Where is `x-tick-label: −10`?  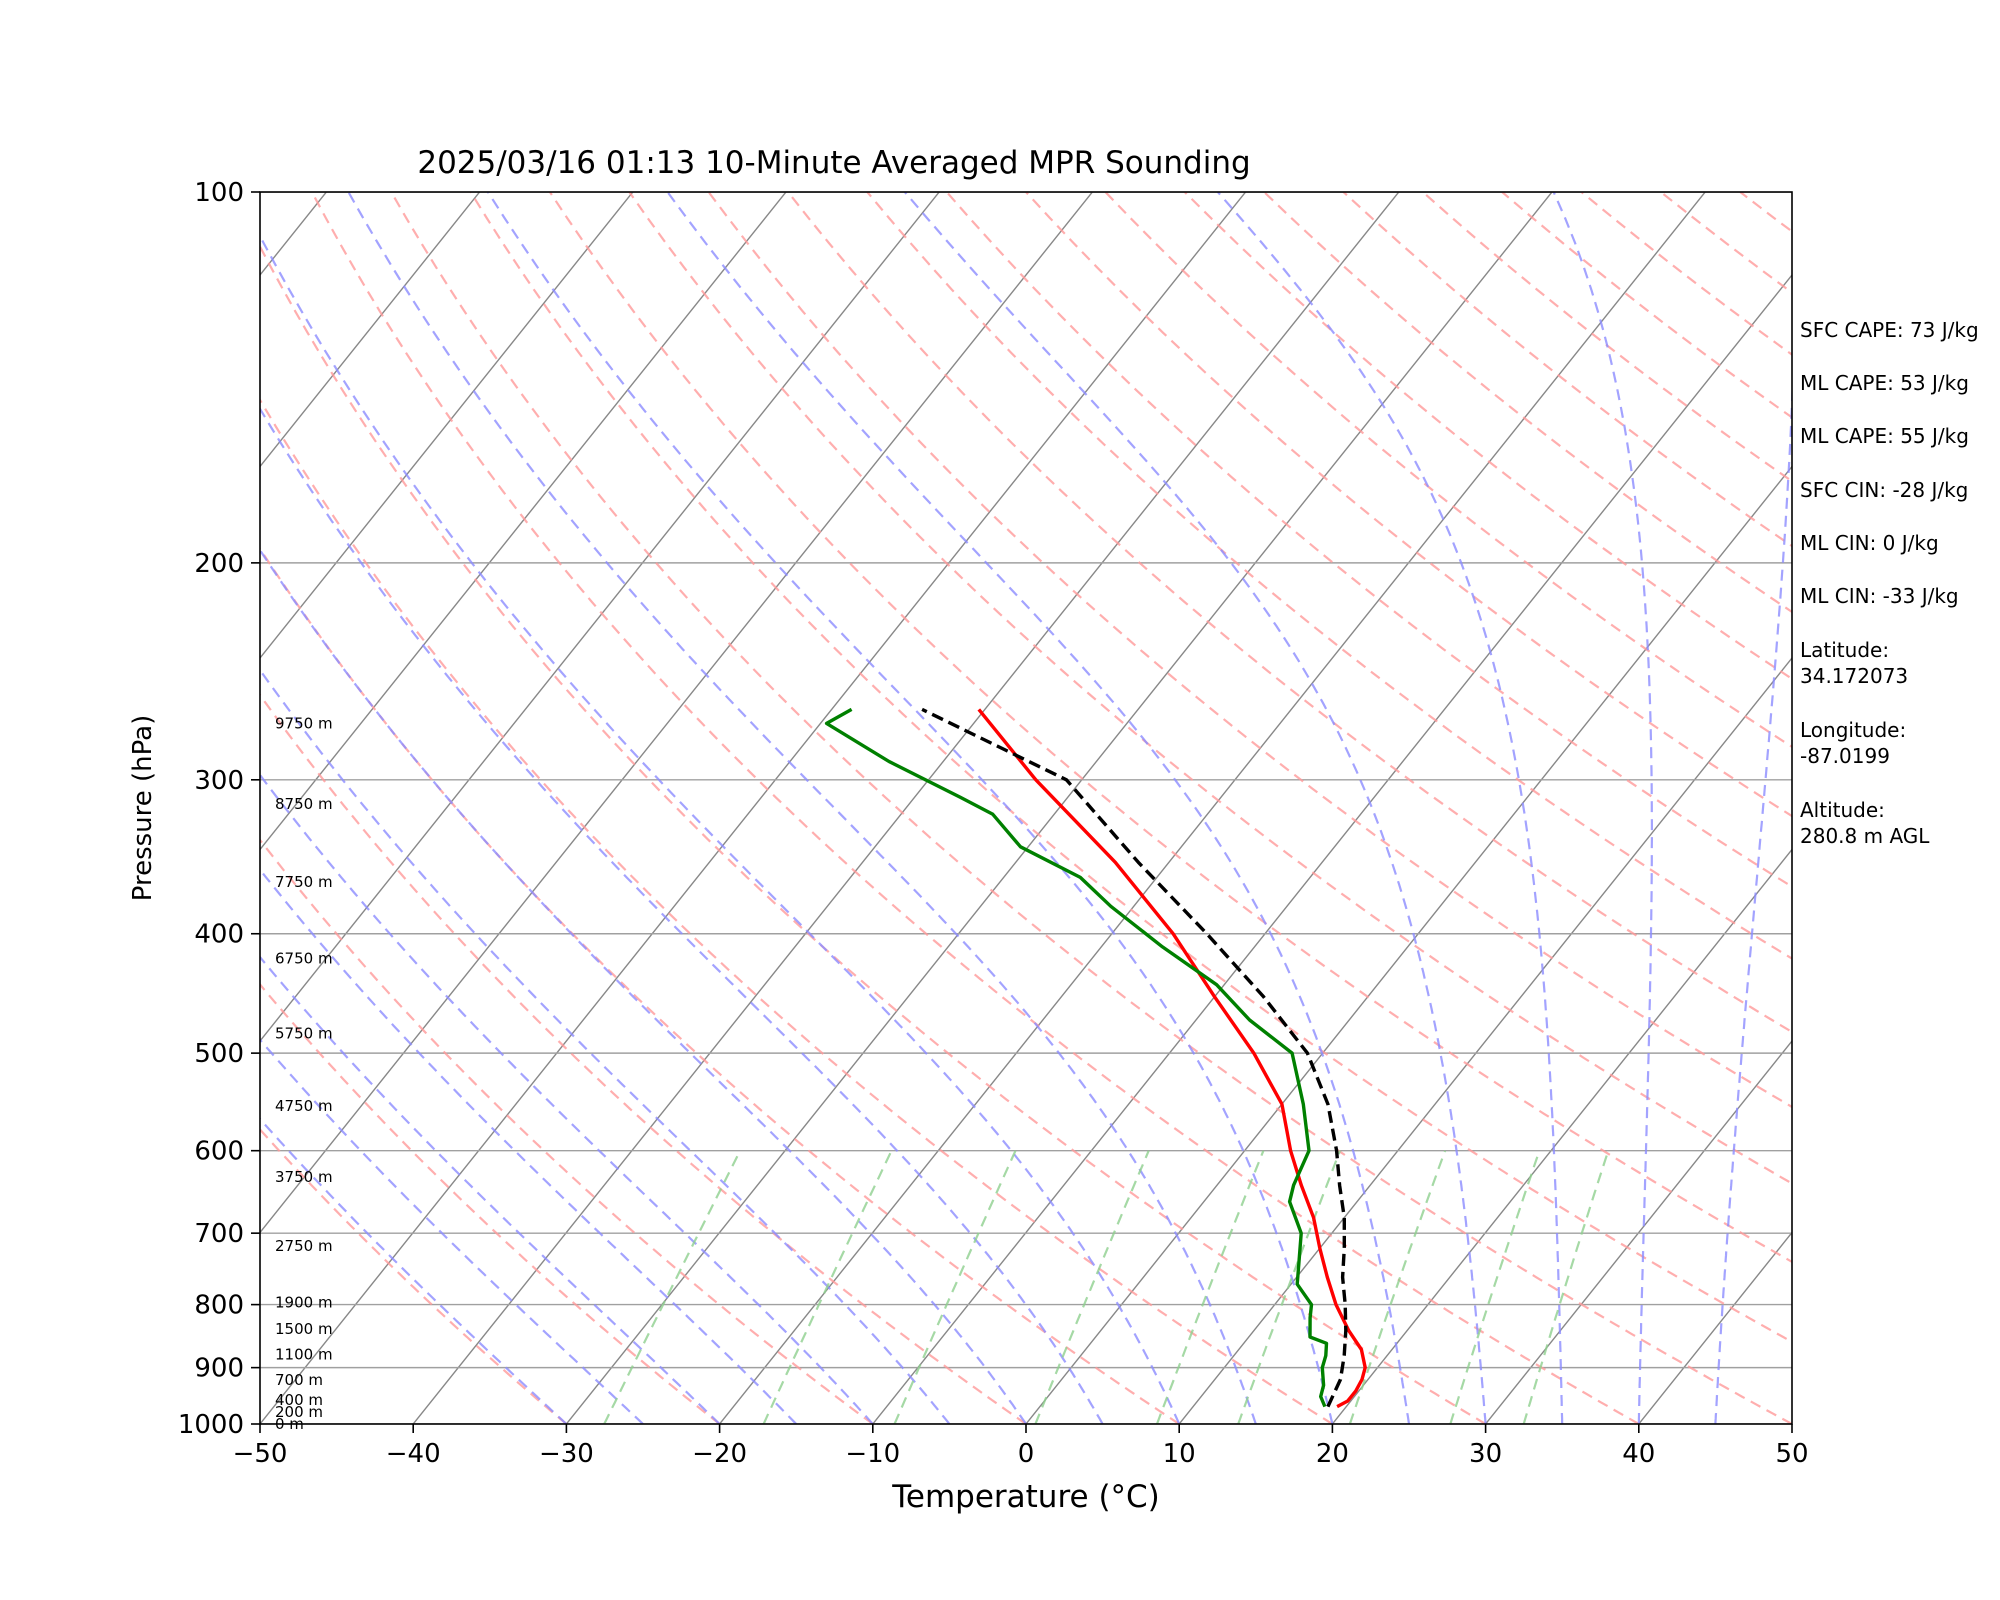 x-tick-label: −10 is located at coordinates (872, 1454).